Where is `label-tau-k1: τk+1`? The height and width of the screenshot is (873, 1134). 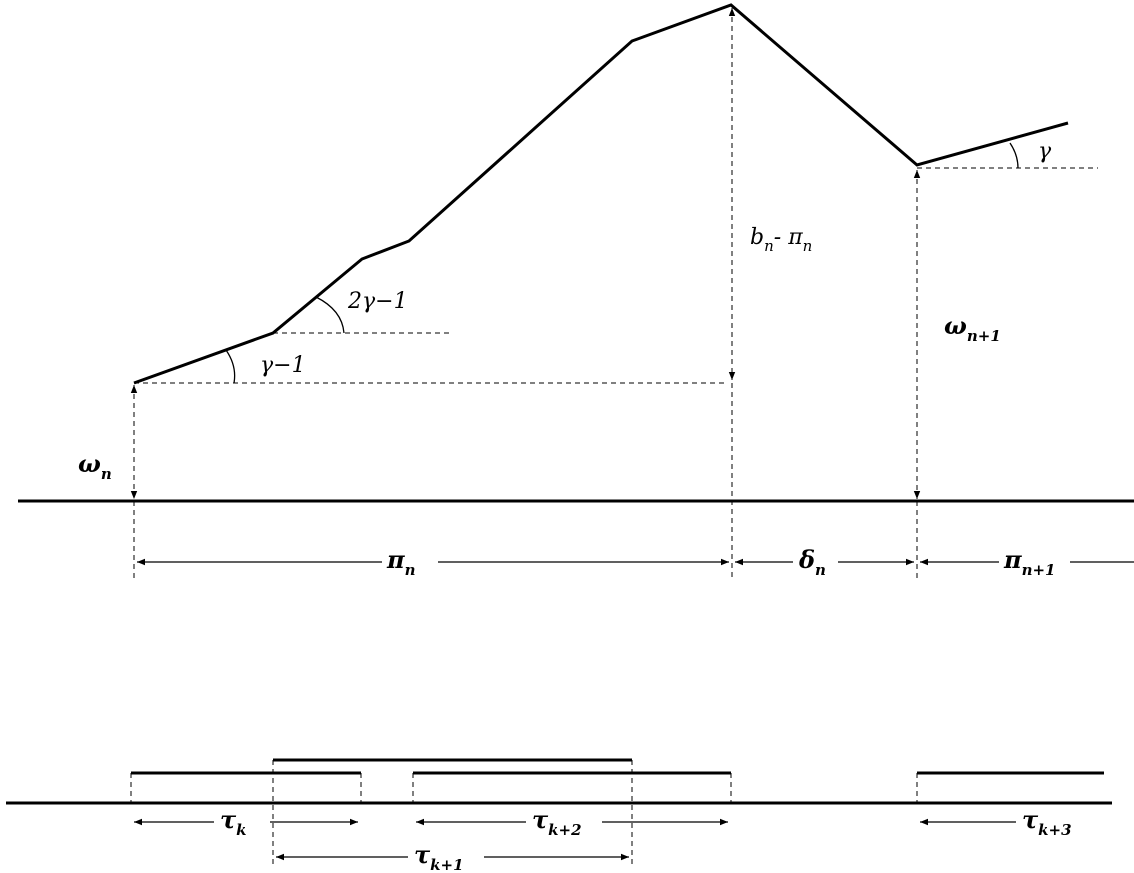 label-tau-k1: τk+1 is located at coordinates (439, 856).